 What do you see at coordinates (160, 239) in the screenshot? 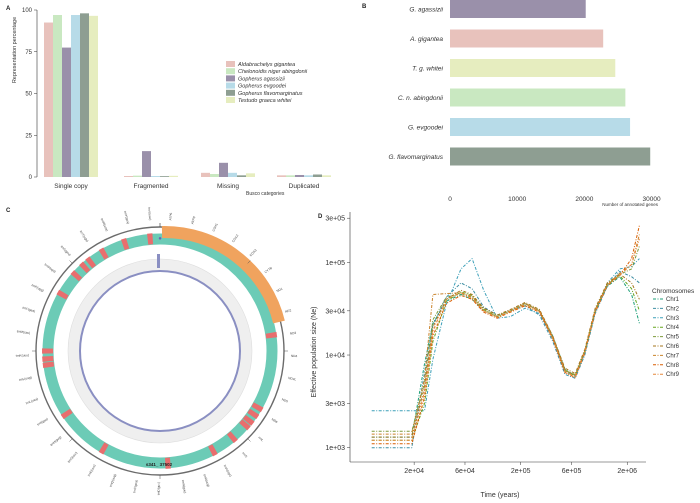
I see `origin-marker: ●` at bounding box center [160, 239].